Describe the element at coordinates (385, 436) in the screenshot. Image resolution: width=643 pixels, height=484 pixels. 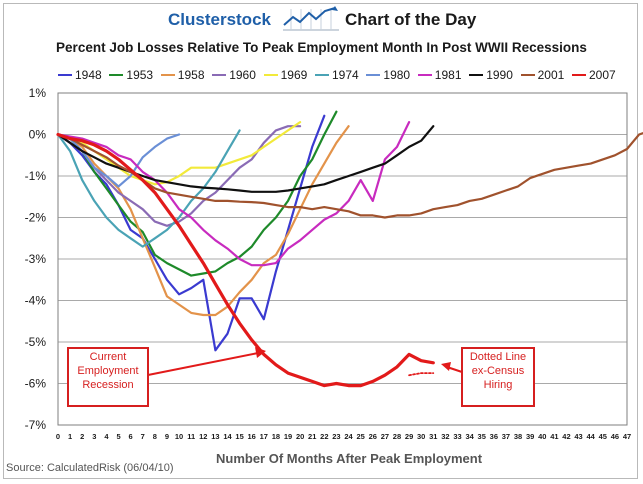
I see `x-tick-label: 27` at that location.